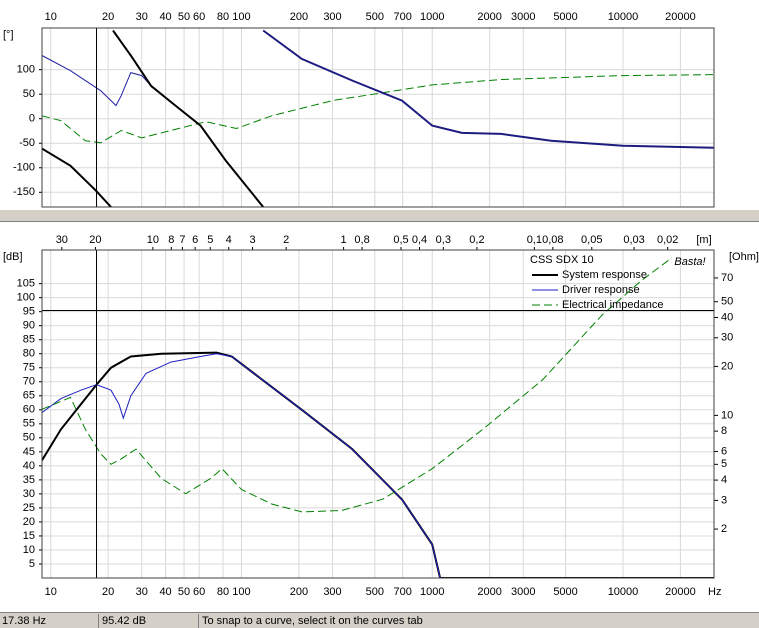 Image resolution: width=759 pixels, height=628 pixels. I want to click on x2-tick-label: 0,02, so click(667, 240).